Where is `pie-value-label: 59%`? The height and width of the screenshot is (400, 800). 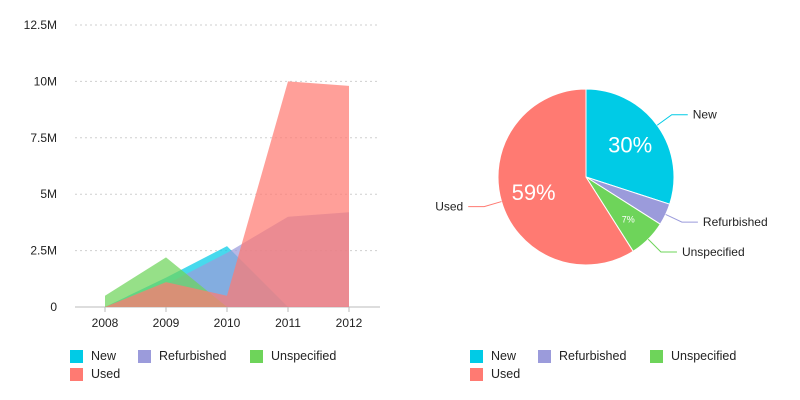
pie-value-label: 59% is located at coordinates (534, 192).